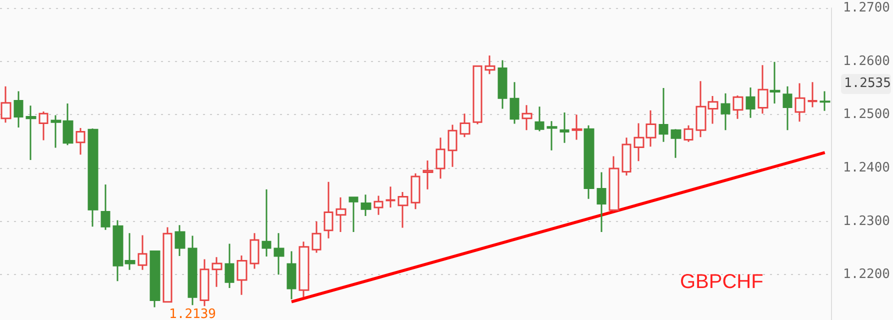  I want to click on y-tick-label: 1.2500, so click(866, 114).